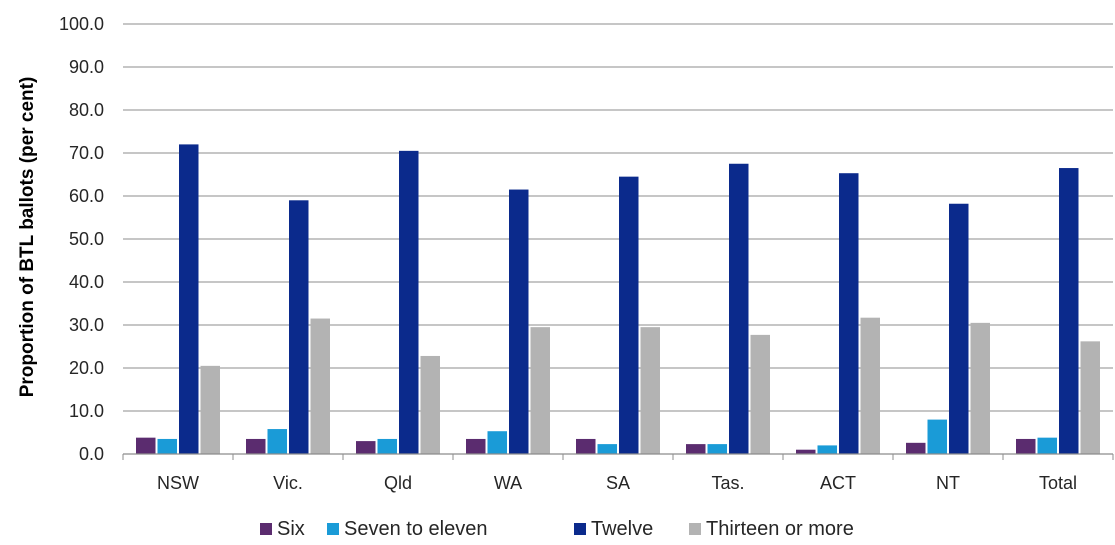  Describe the element at coordinates (838, 483) in the screenshot. I see `x-tick-label: ACT` at that location.